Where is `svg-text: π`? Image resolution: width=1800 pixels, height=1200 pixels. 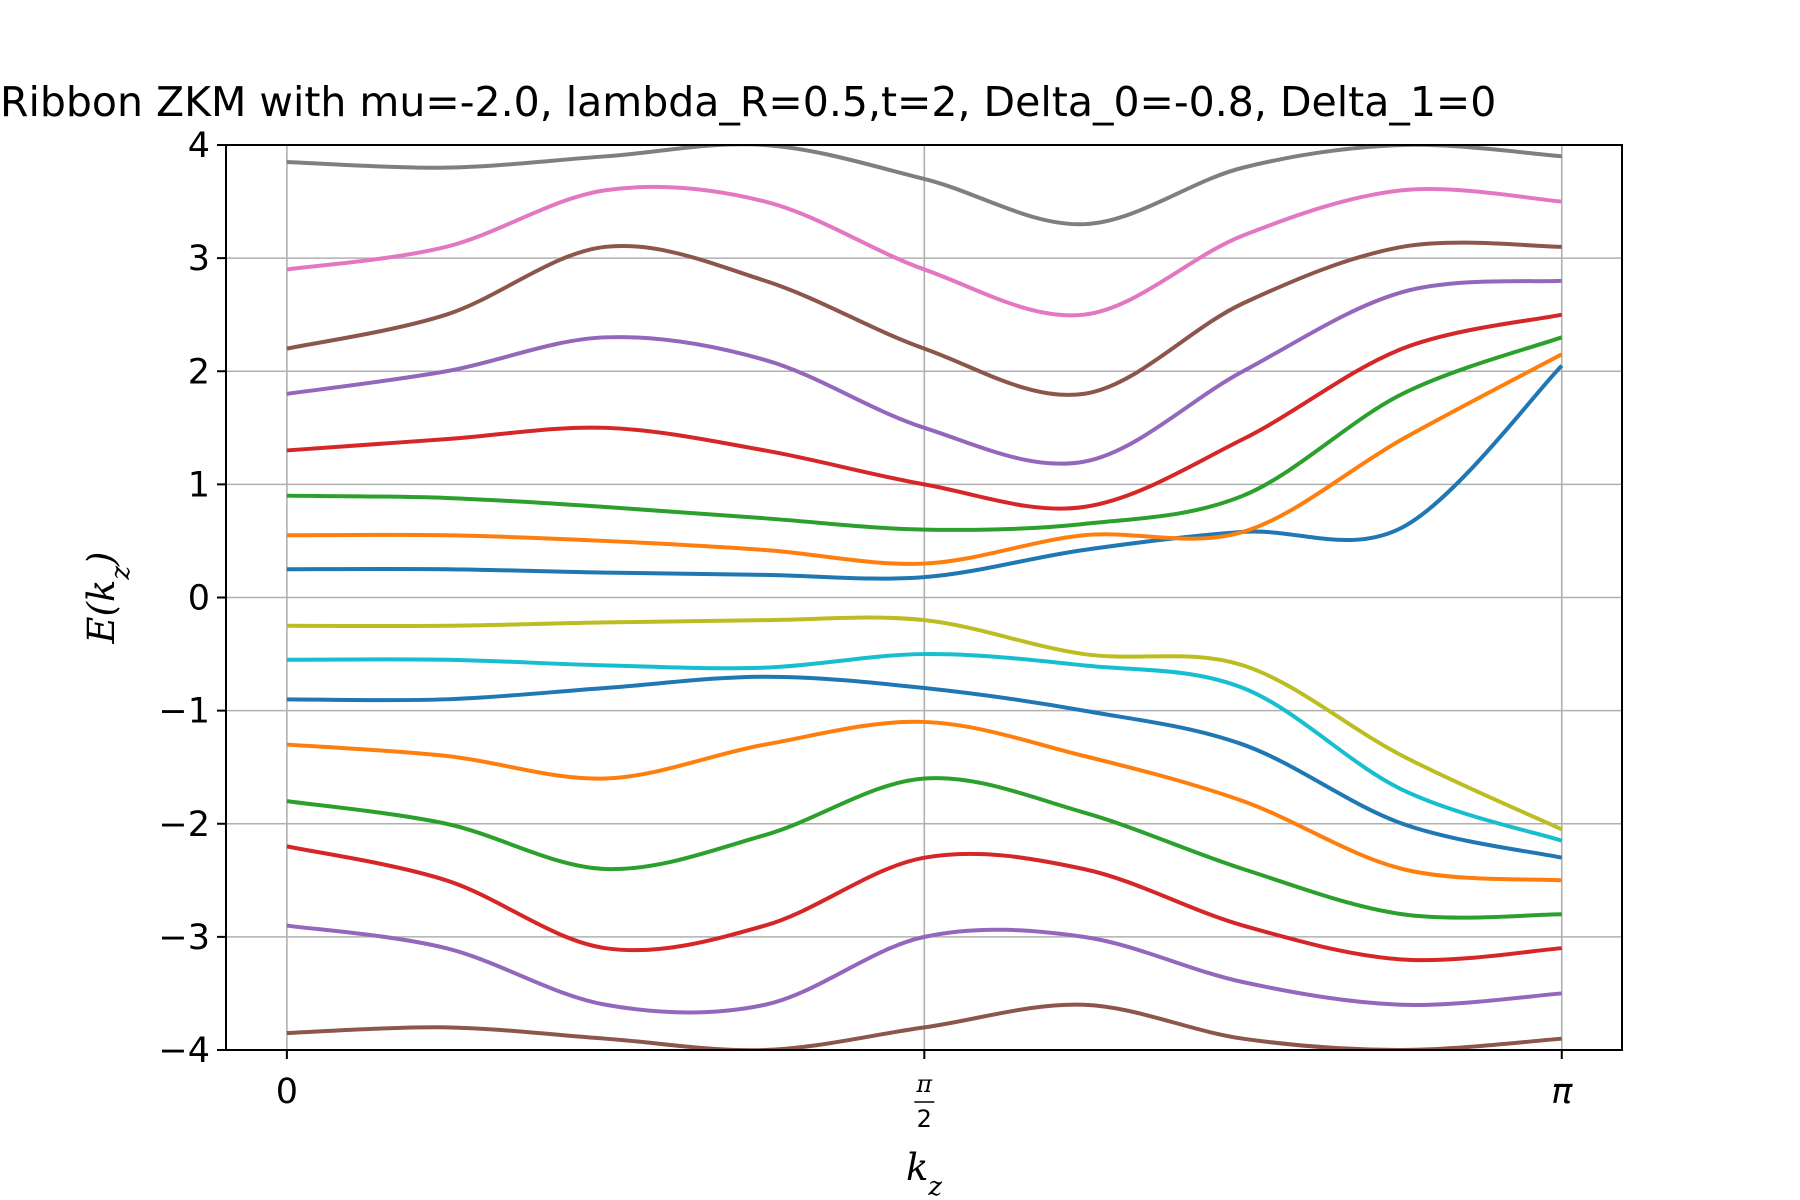
svg-text: π is located at coordinates (924, 1084).